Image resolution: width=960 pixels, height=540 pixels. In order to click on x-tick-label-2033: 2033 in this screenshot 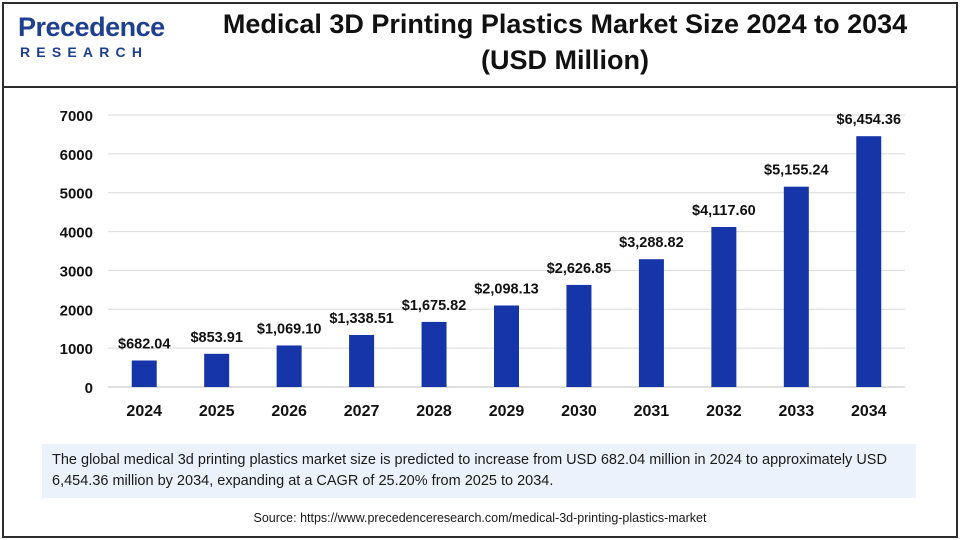, I will do `click(797, 411)`.